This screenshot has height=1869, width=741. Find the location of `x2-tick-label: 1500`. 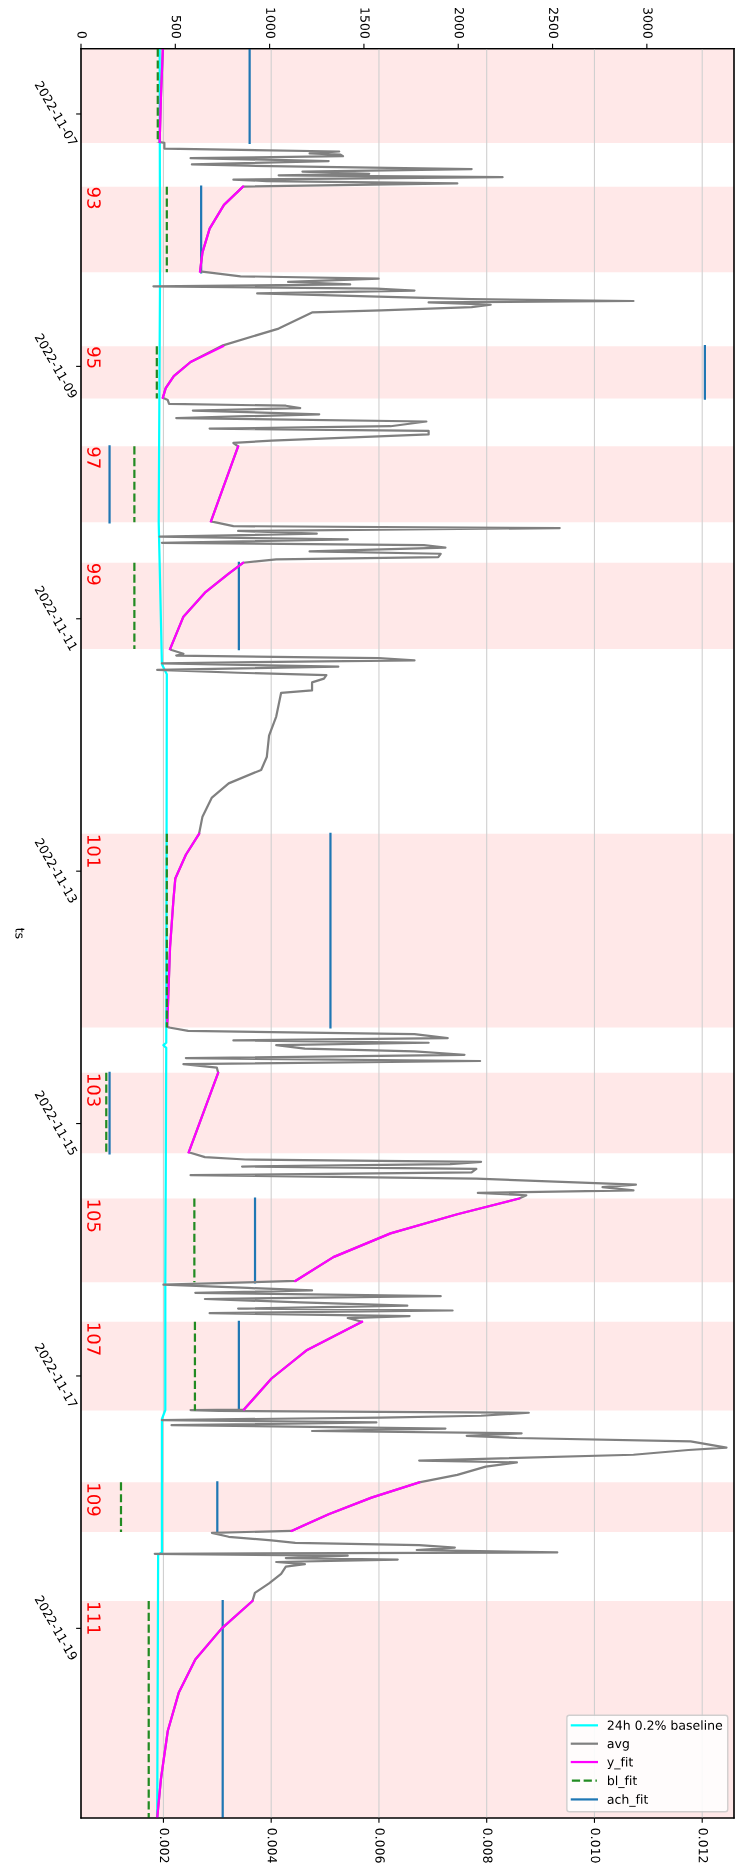

x2-tick-label: 1500 is located at coordinates (365, 23).